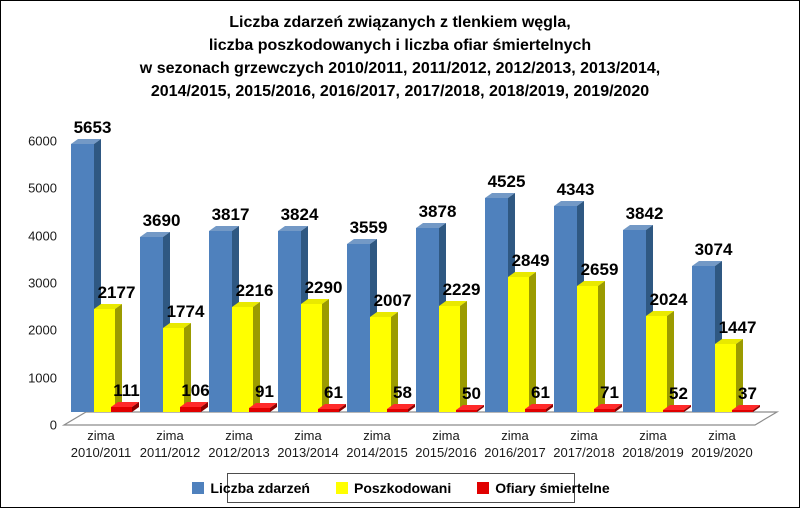 The height and width of the screenshot is (508, 800). Describe the element at coordinates (653, 444) in the screenshot. I see `x-tick-label: zima 2018/2019` at that location.